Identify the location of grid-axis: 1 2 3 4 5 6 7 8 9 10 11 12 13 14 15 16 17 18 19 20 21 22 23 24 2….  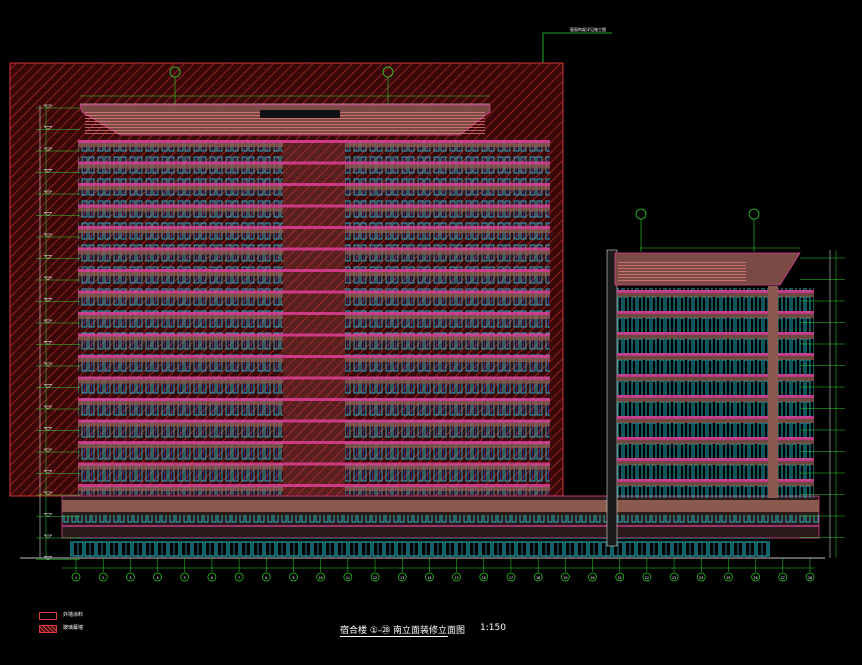
(438, 570).